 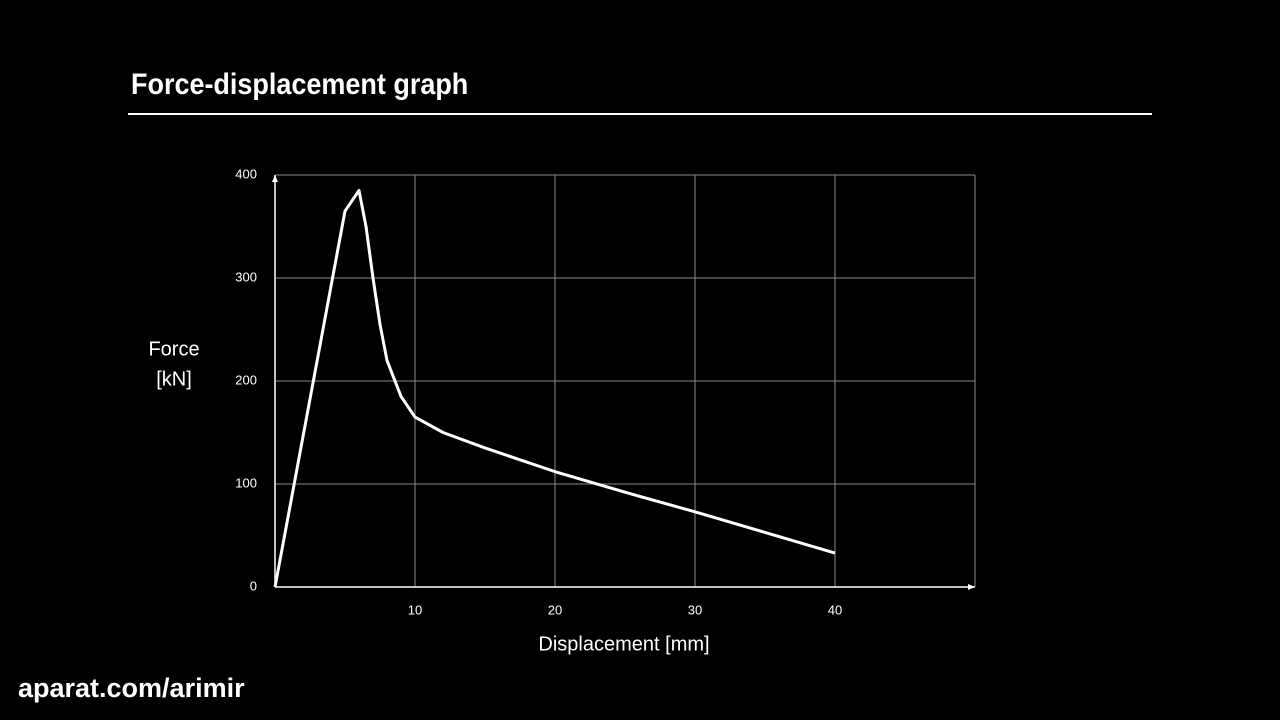 What do you see at coordinates (131, 688) in the screenshot?
I see `watermark: aparat.com/arimir` at bounding box center [131, 688].